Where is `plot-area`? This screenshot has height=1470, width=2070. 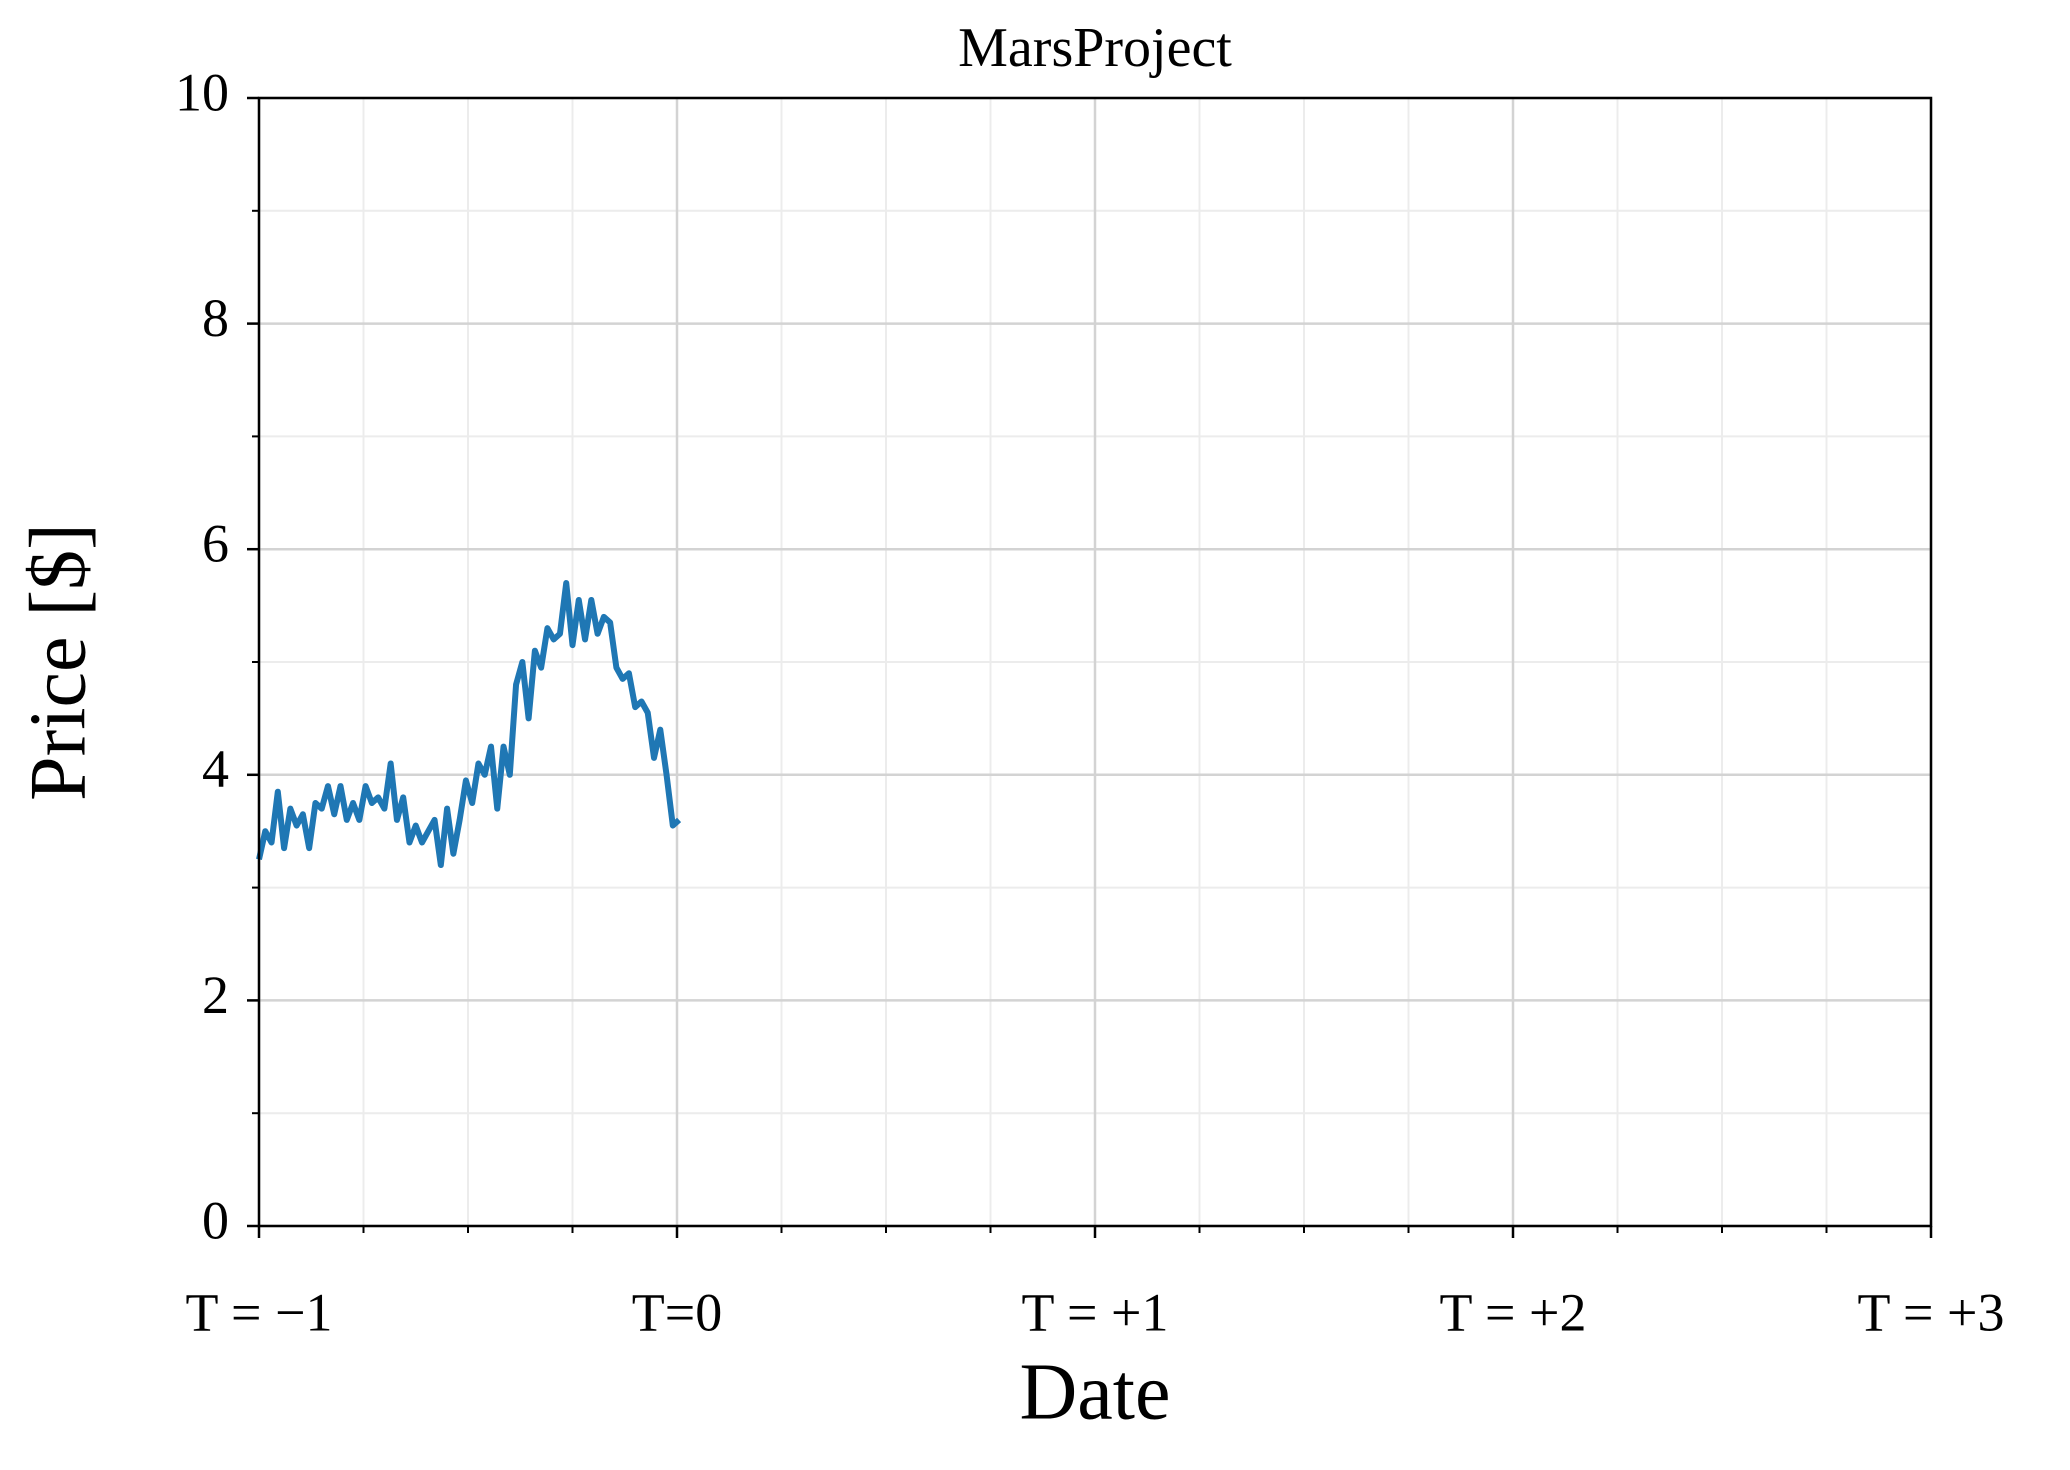 plot-area is located at coordinates (469, 724).